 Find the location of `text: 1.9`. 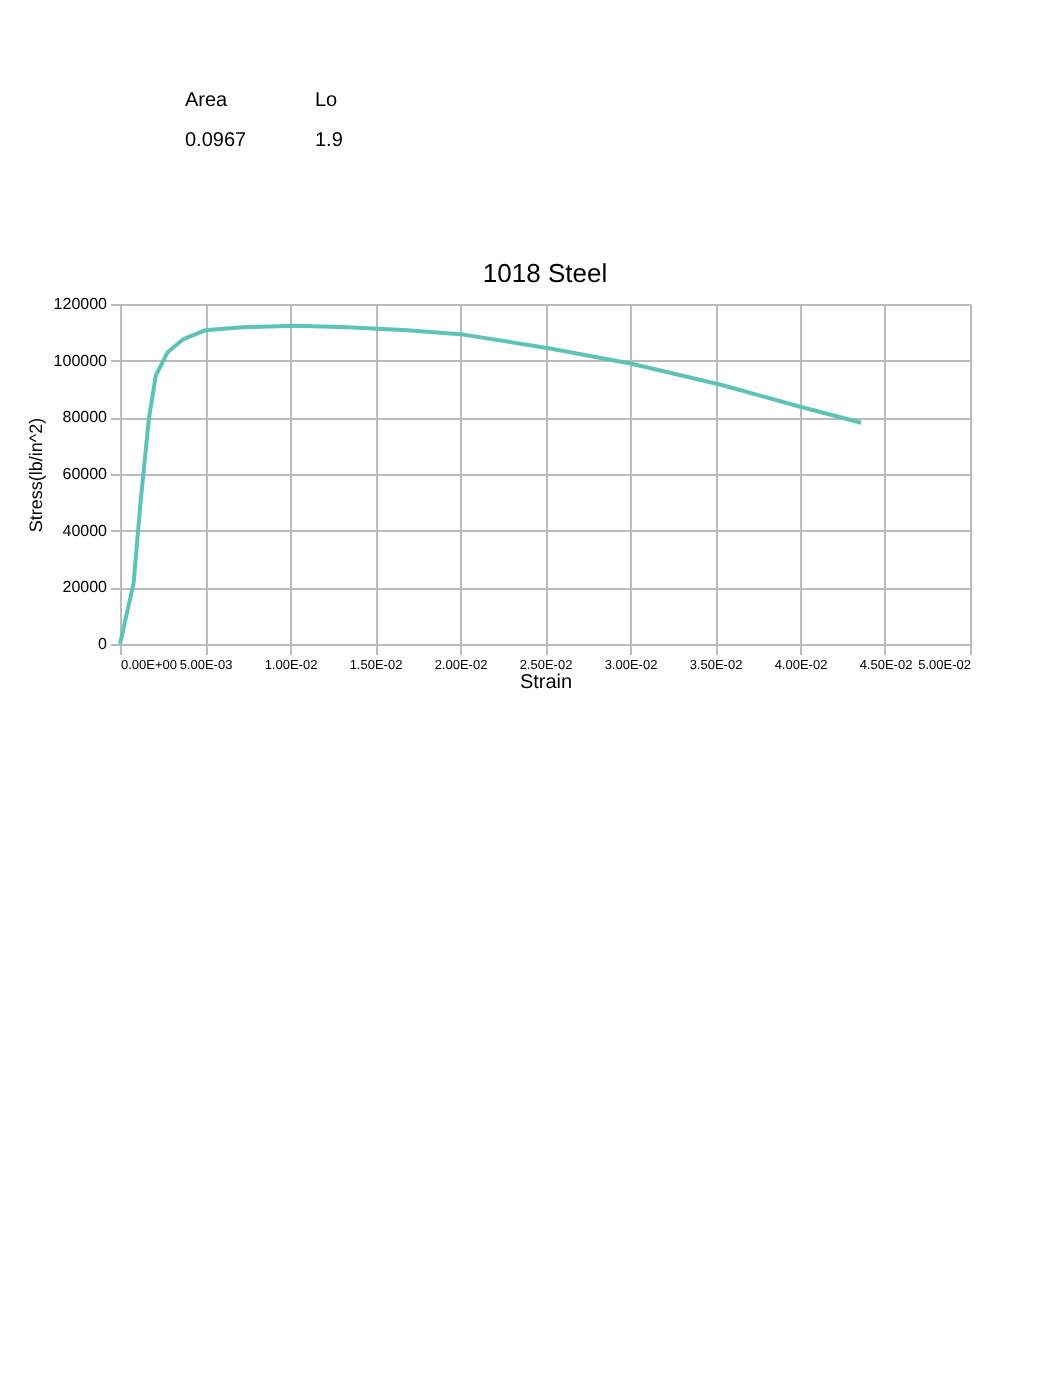

text: 1.9 is located at coordinates (329, 141).